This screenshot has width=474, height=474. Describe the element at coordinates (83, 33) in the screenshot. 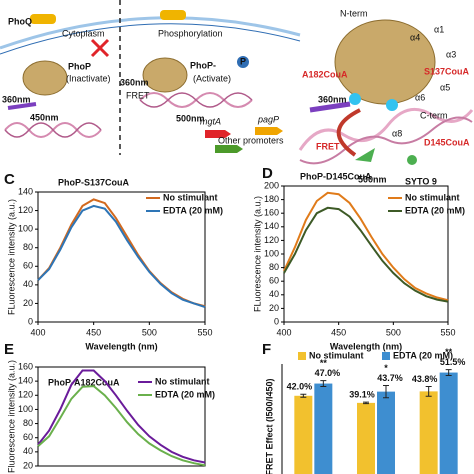

I see `diagram-label: Cytoplasm` at that location.